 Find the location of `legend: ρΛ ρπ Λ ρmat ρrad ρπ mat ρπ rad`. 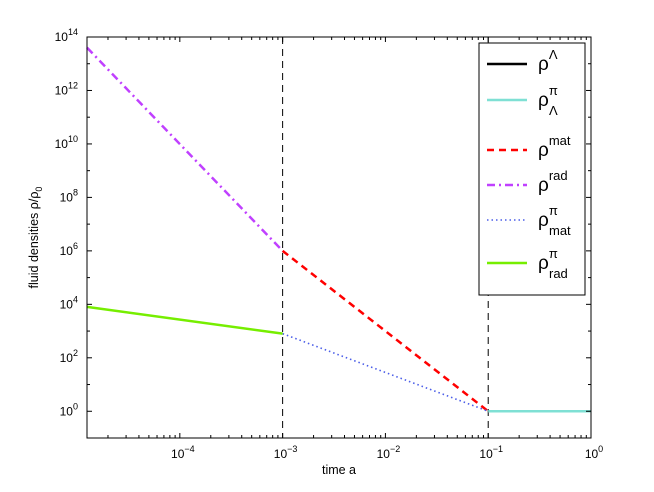

legend: ρΛ ρπ Λ ρmat ρrad ρπ mat ρπ rad is located at coordinates (532, 169).